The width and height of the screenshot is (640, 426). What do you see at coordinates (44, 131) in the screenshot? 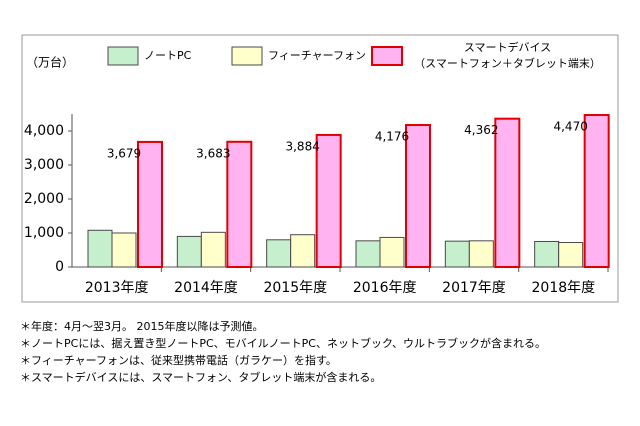
I see `y-tick-label: 4,000` at bounding box center [44, 131].